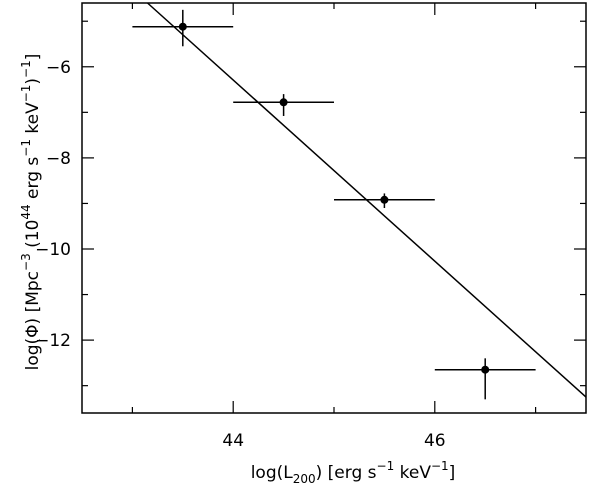 This screenshot has height=493, width=589. What do you see at coordinates (53, 250) in the screenshot?
I see `y-tick-label: −10` at bounding box center [53, 250].